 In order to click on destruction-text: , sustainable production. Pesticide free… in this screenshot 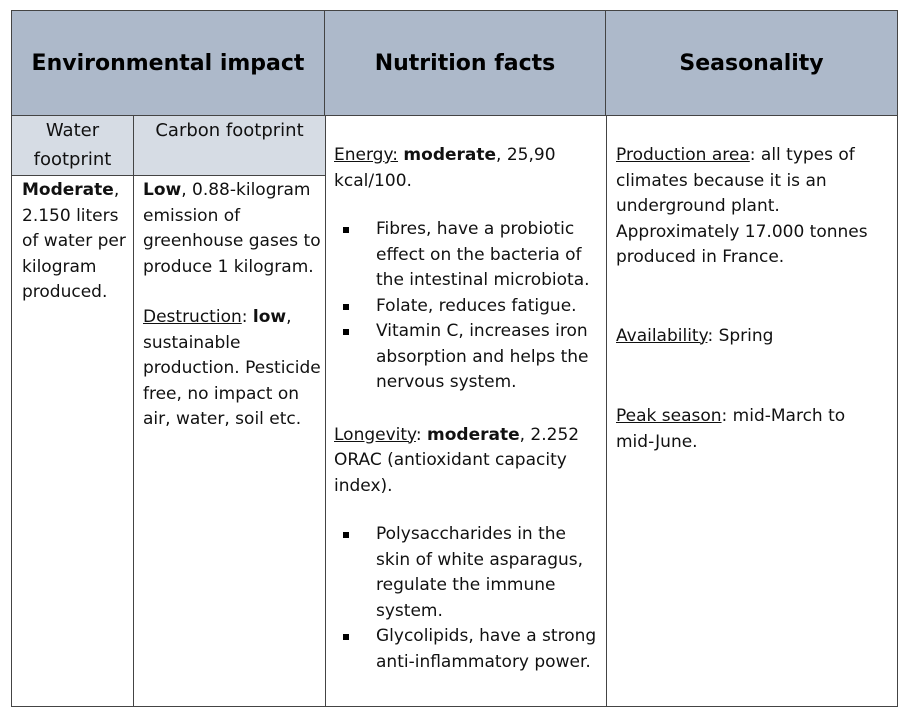, I will do `click(232, 368)`.